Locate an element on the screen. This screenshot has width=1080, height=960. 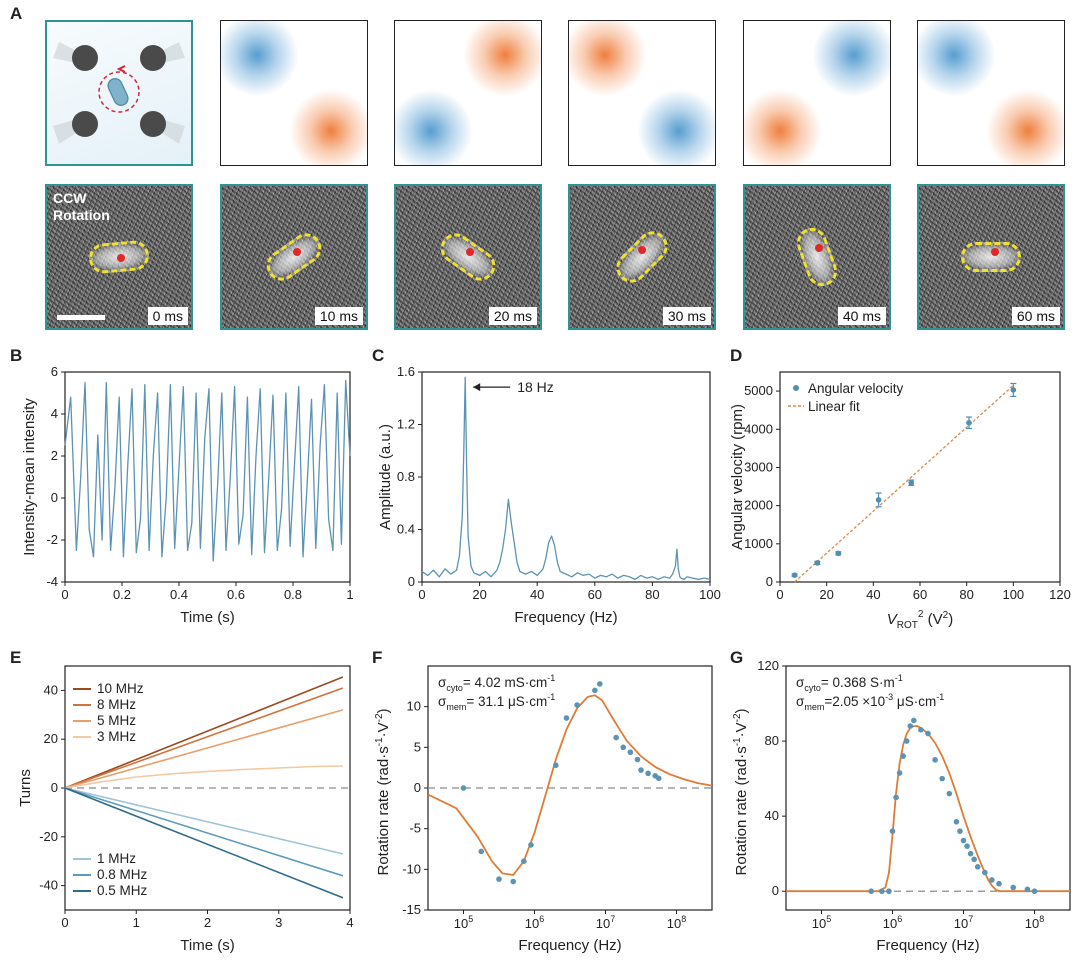
field-spot-blue is located at coordinates (957, 59).